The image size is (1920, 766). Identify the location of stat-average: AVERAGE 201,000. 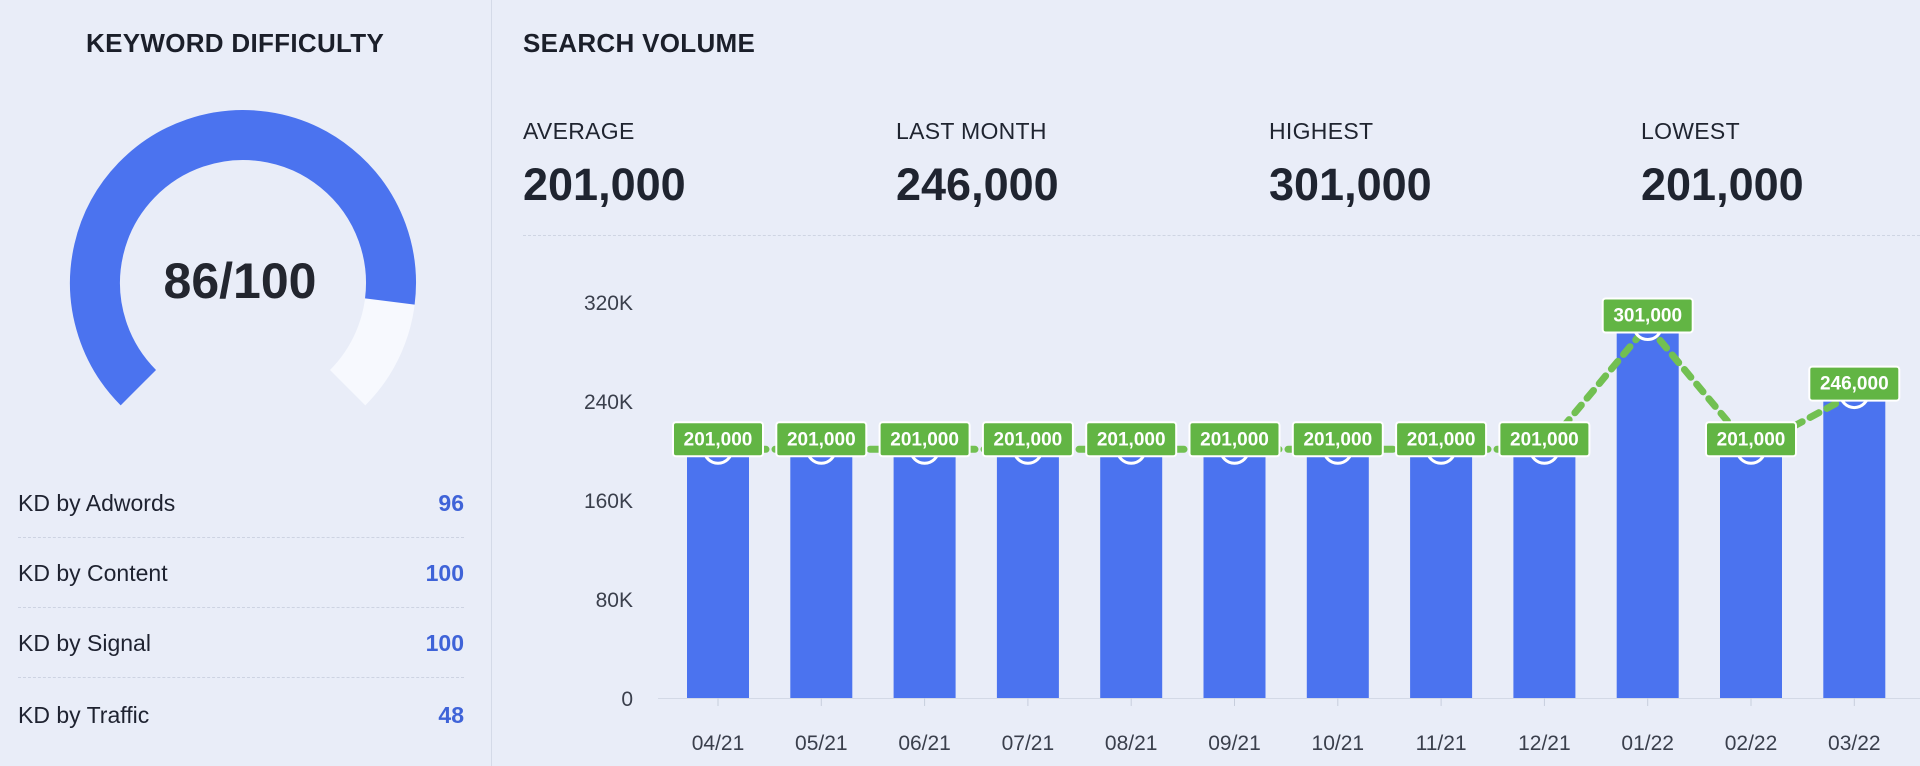
(604, 164).